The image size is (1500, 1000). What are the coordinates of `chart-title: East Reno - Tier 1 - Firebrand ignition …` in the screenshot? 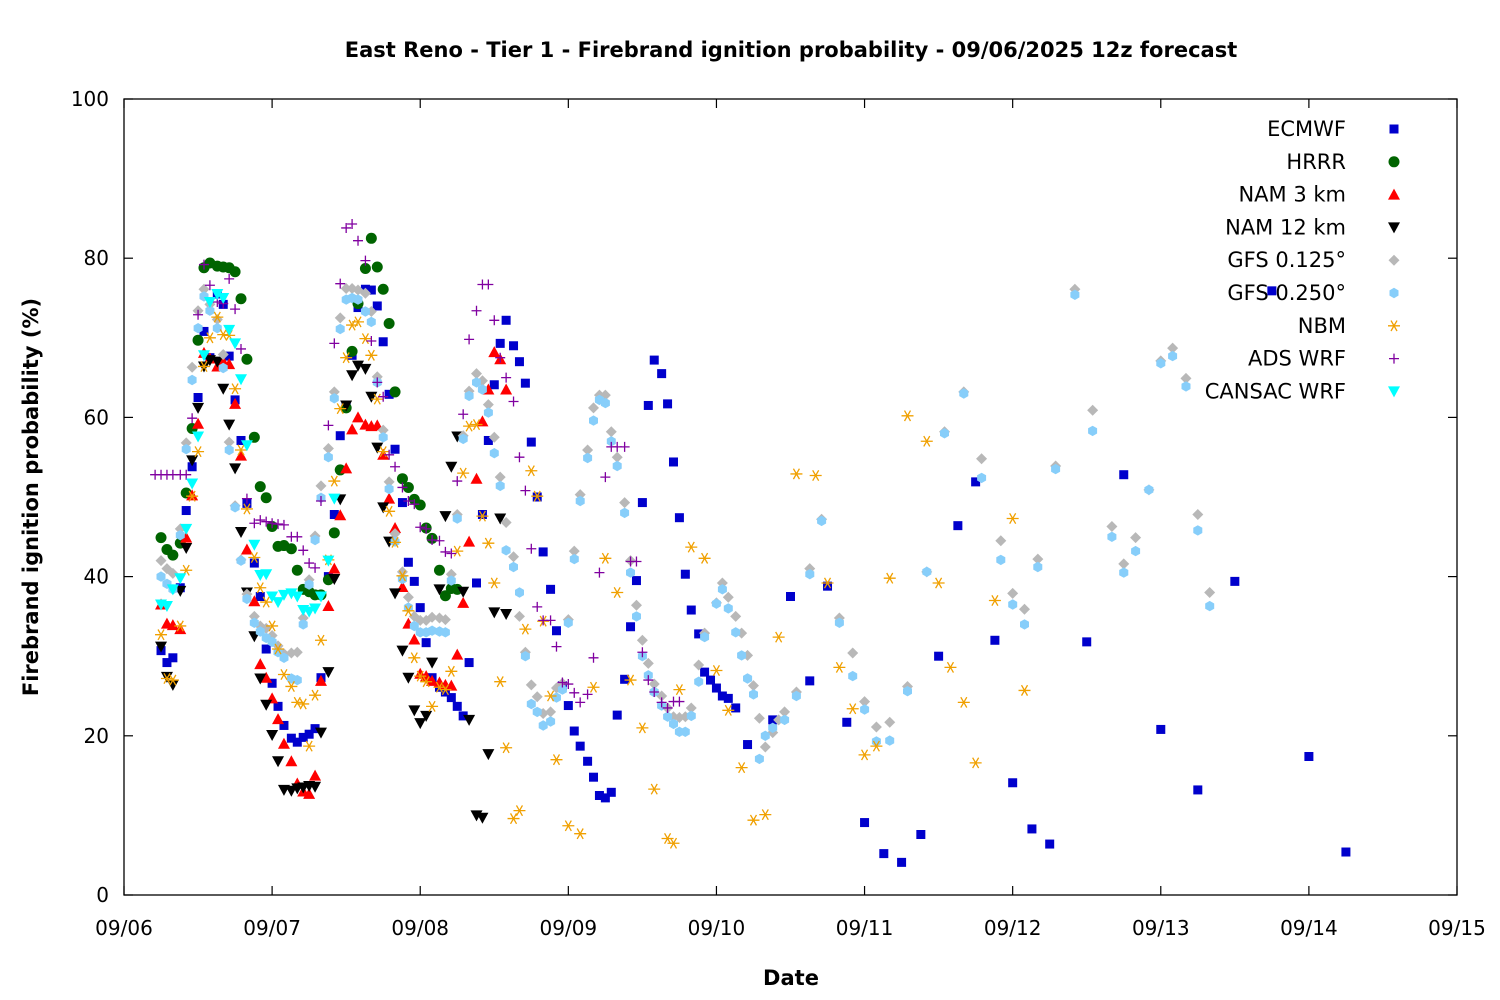 It's located at (791, 50).